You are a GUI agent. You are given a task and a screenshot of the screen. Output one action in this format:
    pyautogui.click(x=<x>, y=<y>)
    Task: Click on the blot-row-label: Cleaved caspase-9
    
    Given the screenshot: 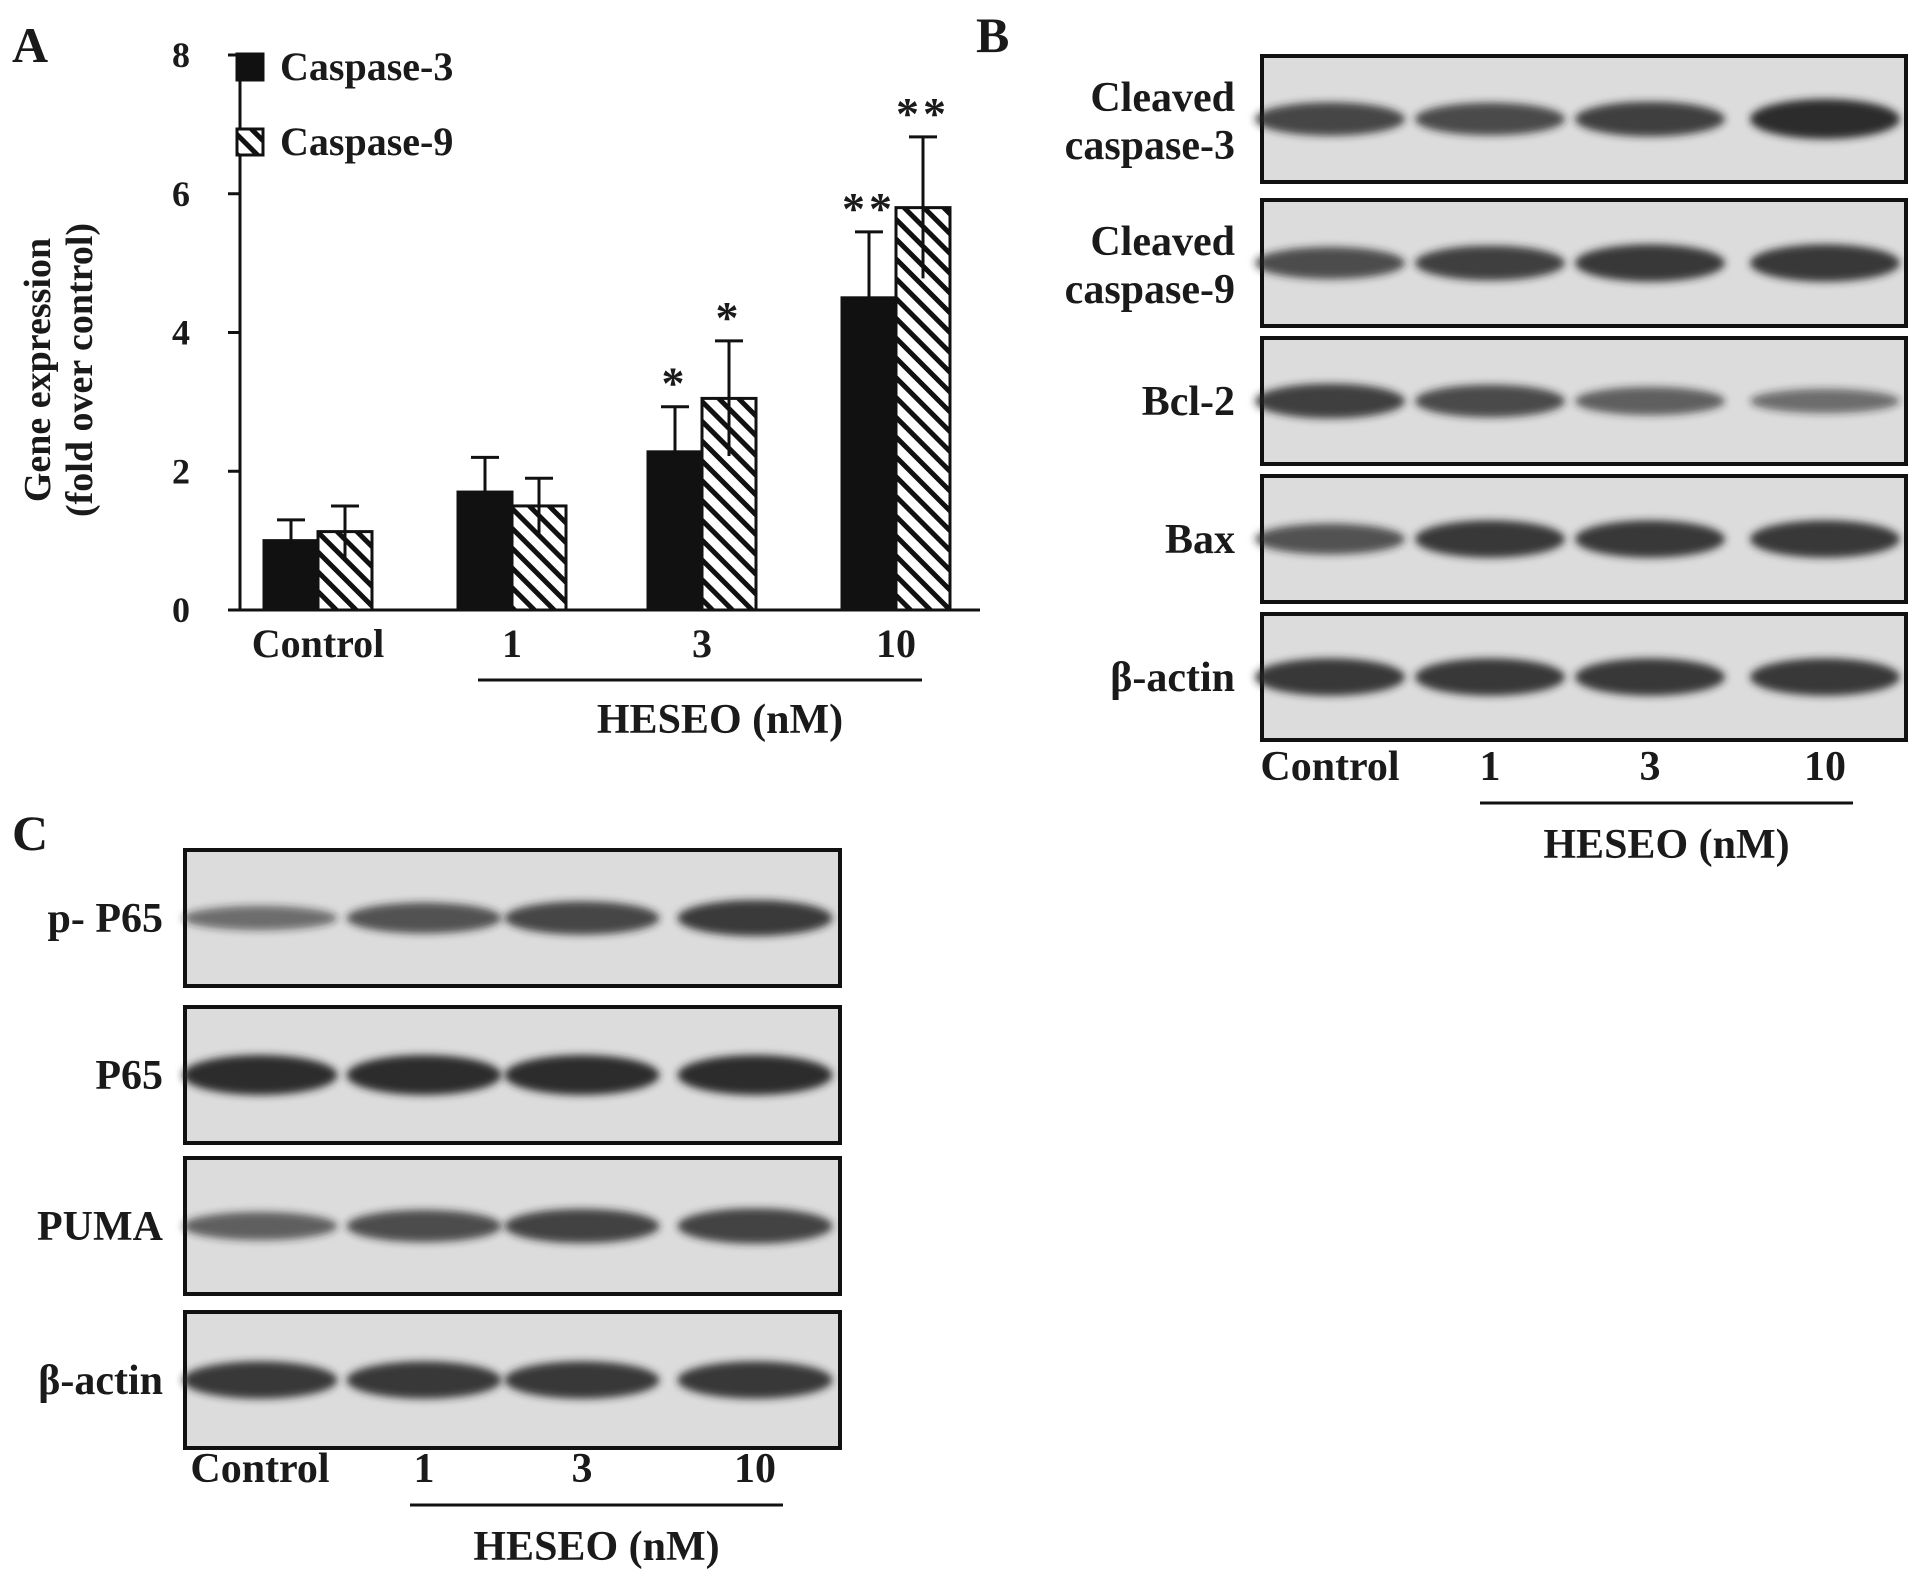 What is the action you would take?
    pyautogui.click(x=1150, y=266)
    